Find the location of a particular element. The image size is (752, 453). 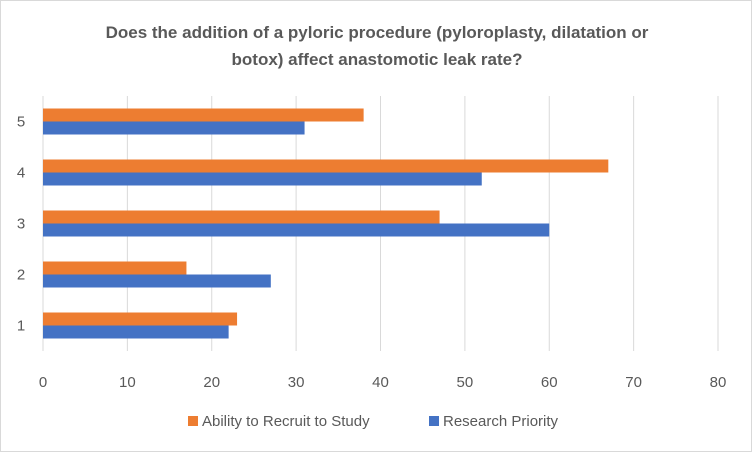

x-tick-label-70: 70 is located at coordinates (633, 382).